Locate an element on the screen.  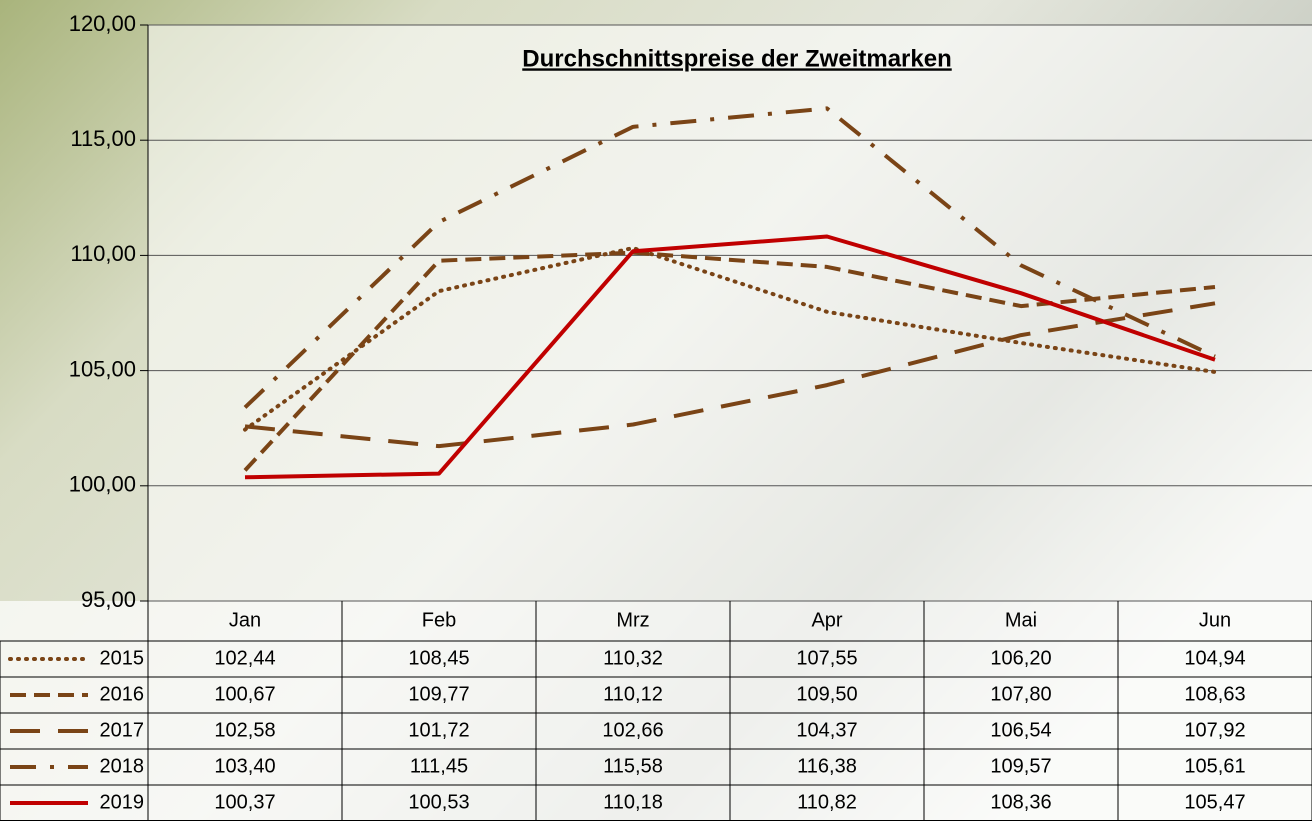
x-tick-label: Mrz is located at coordinates (632, 620).